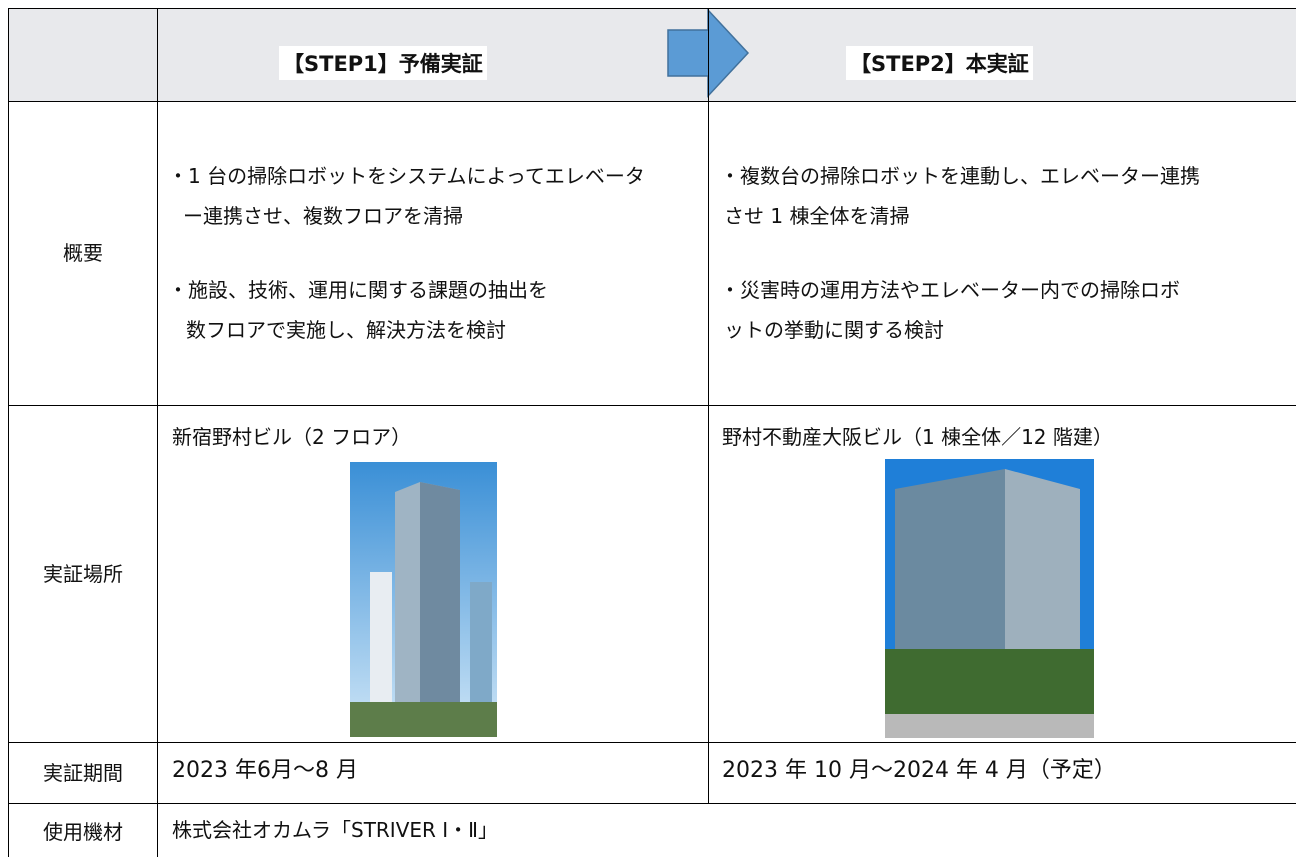 The height and width of the screenshot is (857, 1296). I want to click on text-line: 数フロアで実施し、解決方法を検討, so click(346, 330).